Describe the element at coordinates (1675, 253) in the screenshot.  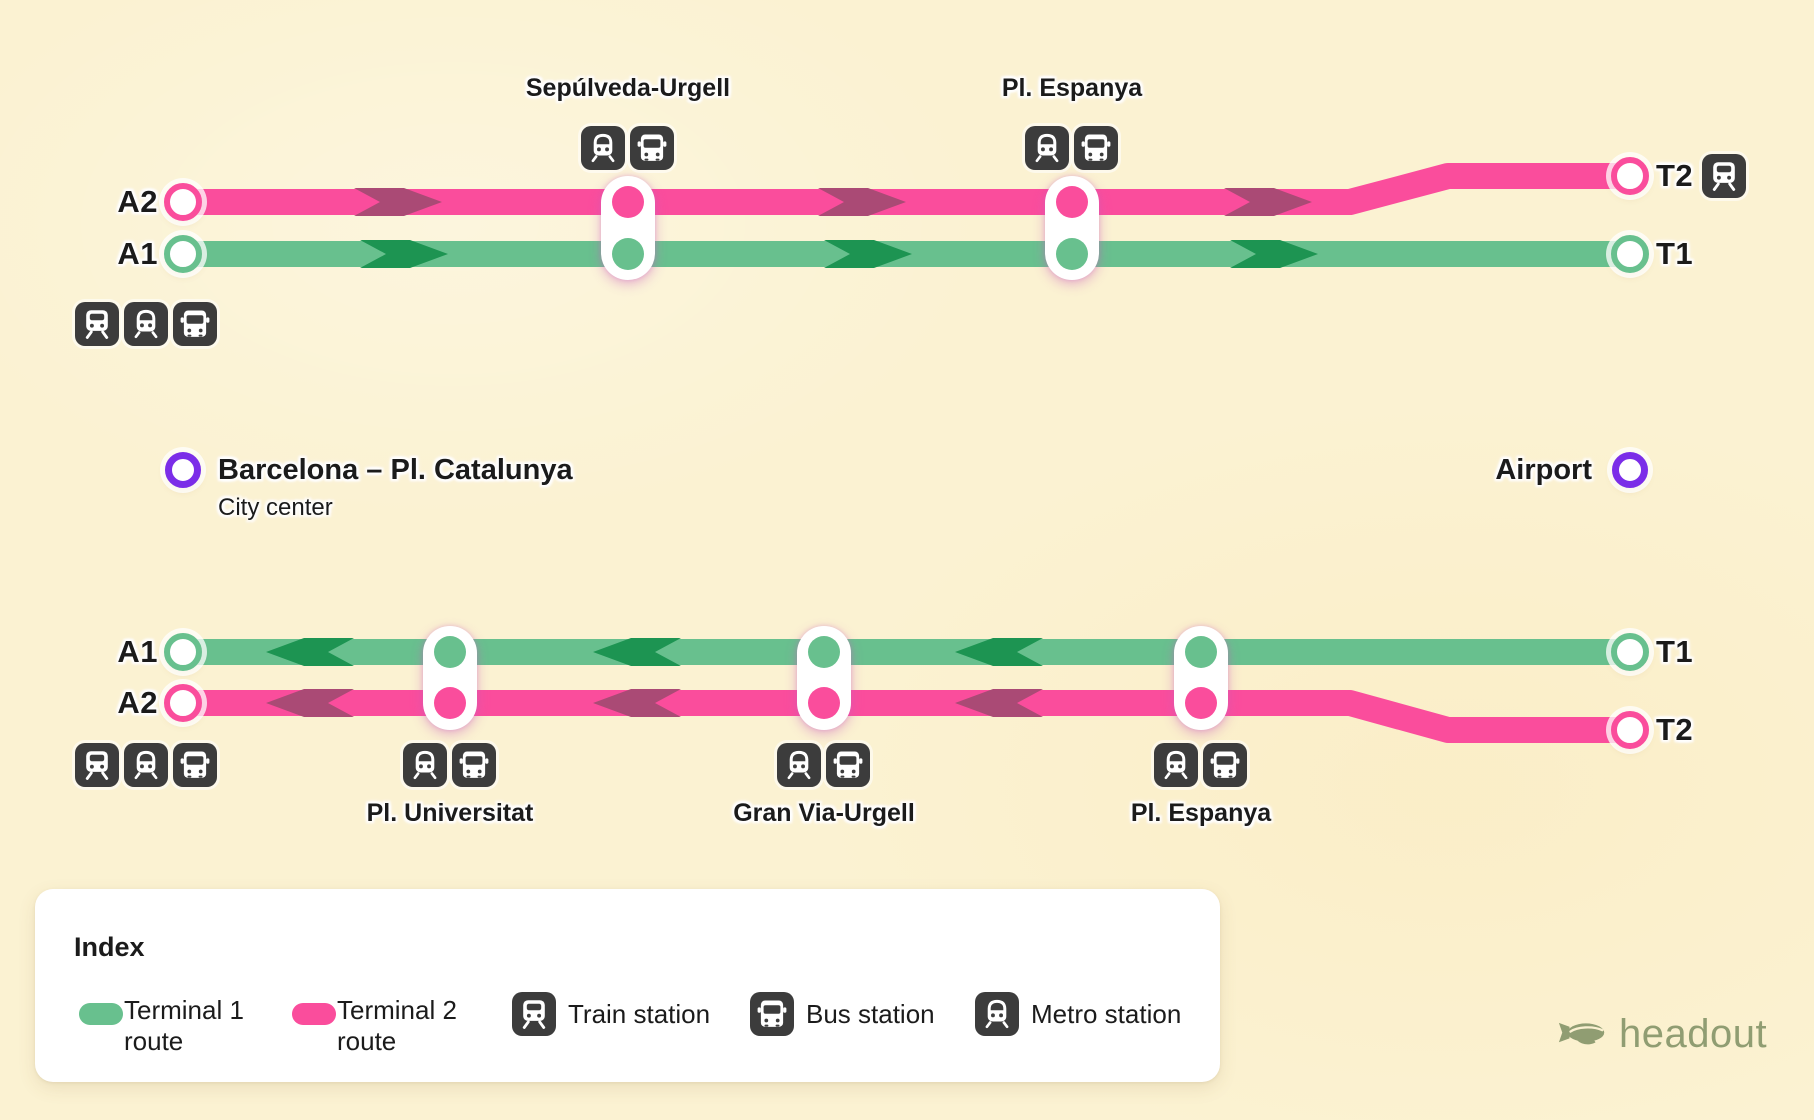
I see `top-route-t1-label: T1` at that location.